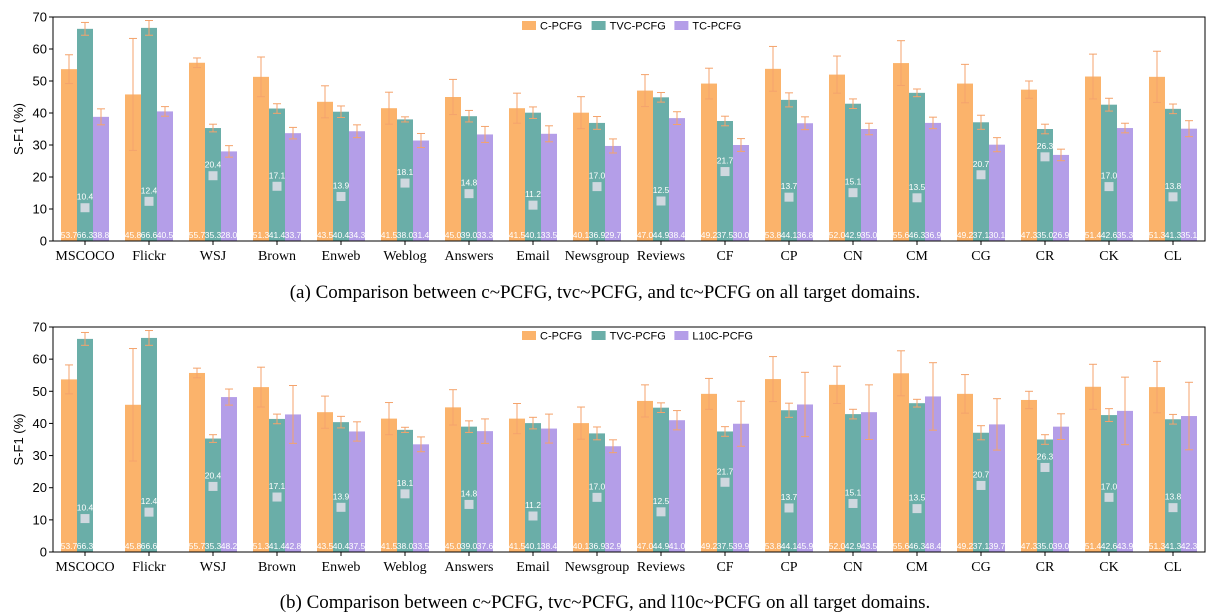  I want to click on x-tick-label: Weblog, so click(404, 567).